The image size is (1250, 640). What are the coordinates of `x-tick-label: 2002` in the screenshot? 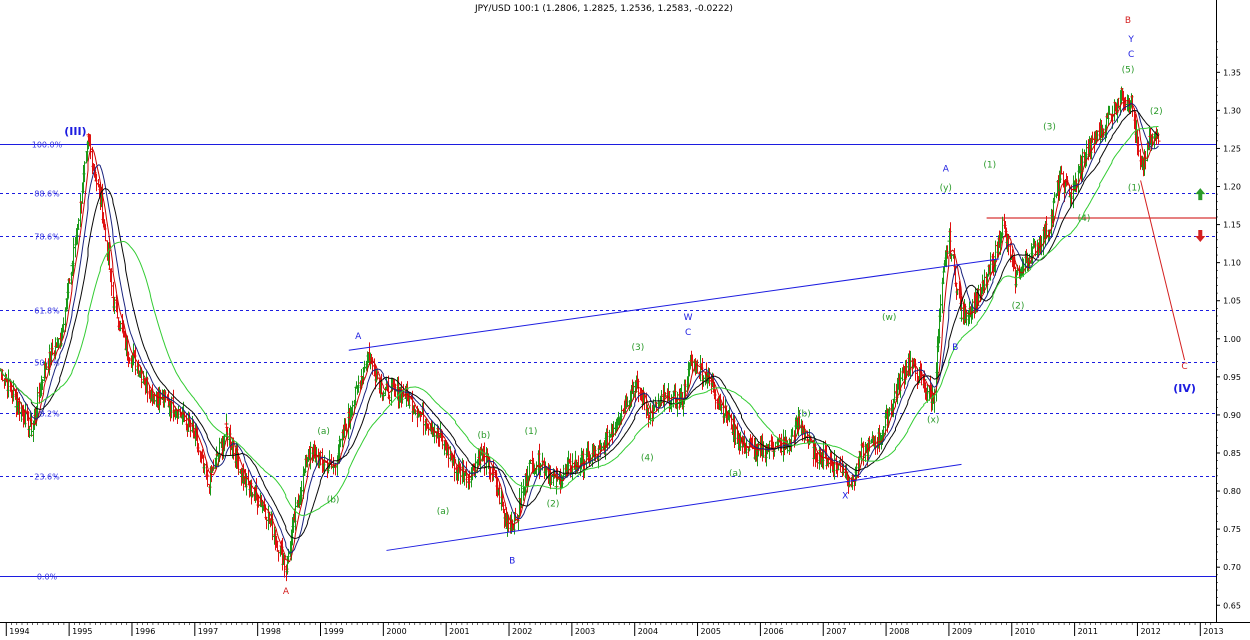 It's located at (522, 631).